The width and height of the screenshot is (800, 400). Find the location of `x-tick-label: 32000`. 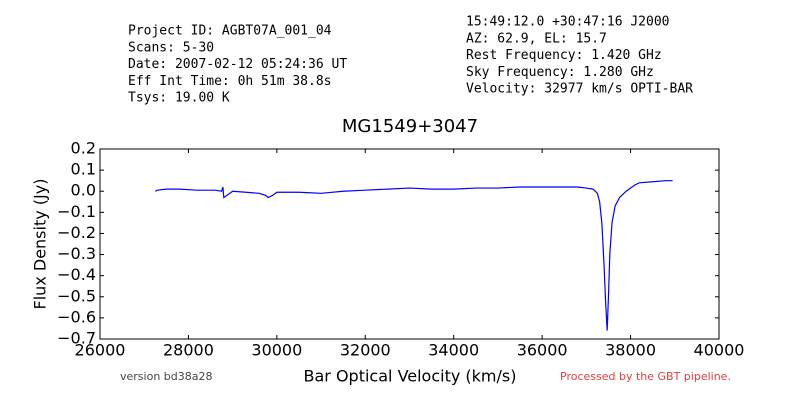

x-tick-label: 32000 is located at coordinates (365, 350).